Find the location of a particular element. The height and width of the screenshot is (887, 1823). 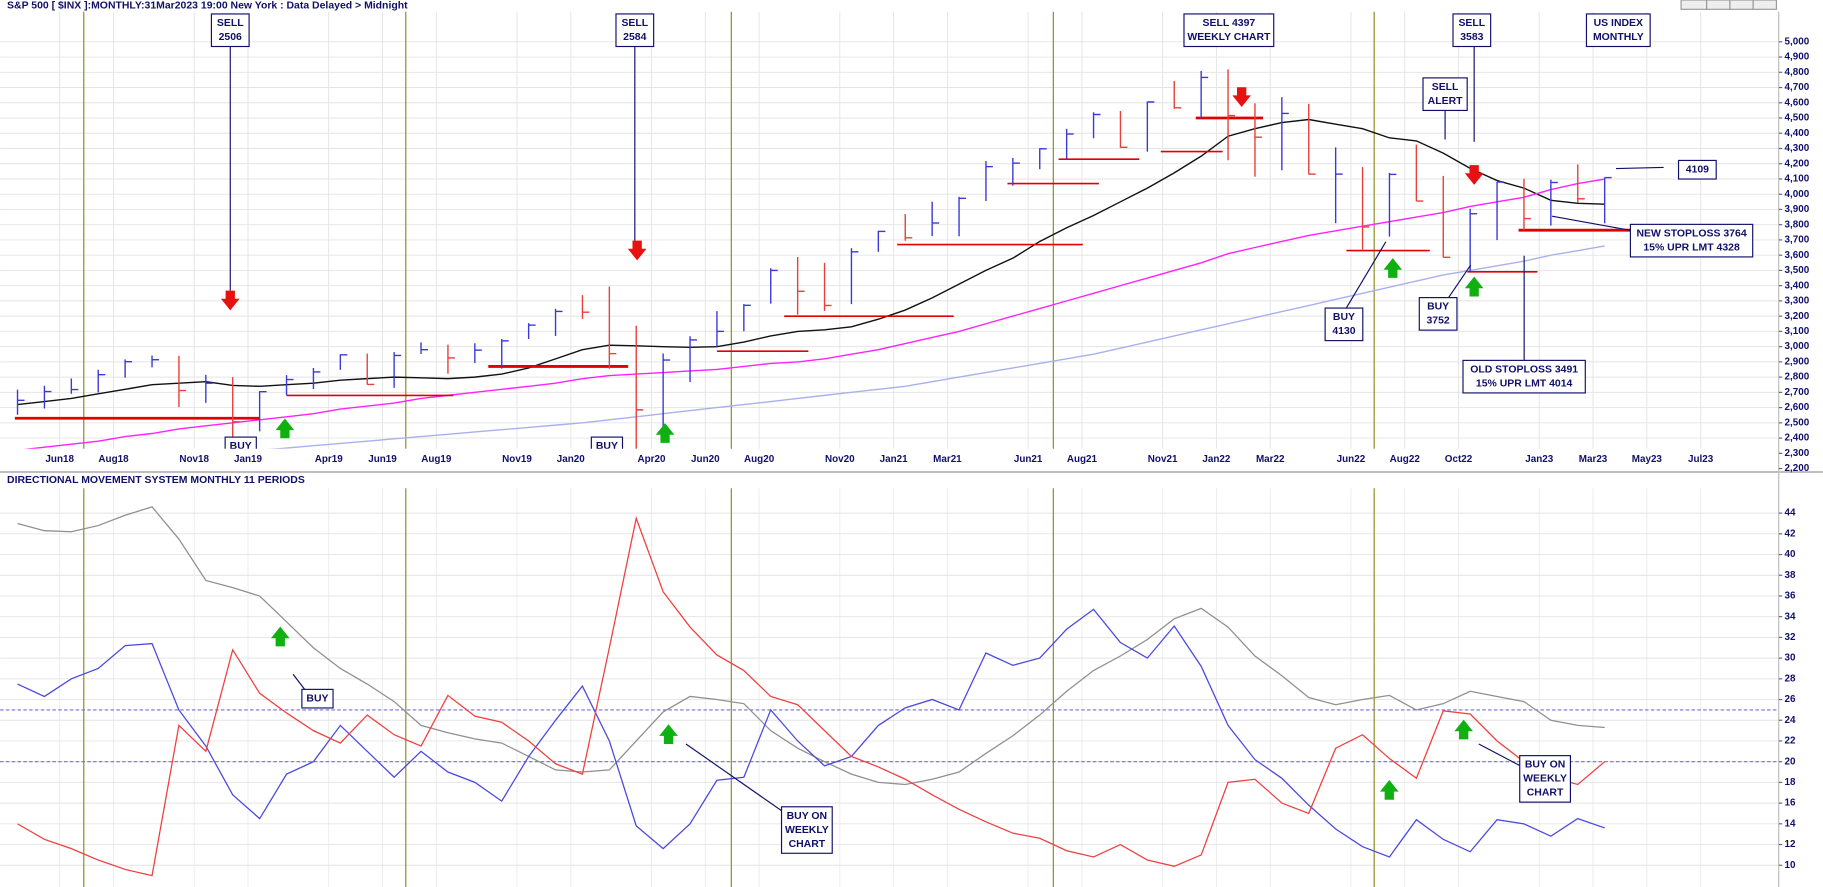

y-tick-label: 2,300 is located at coordinates (1797, 453).